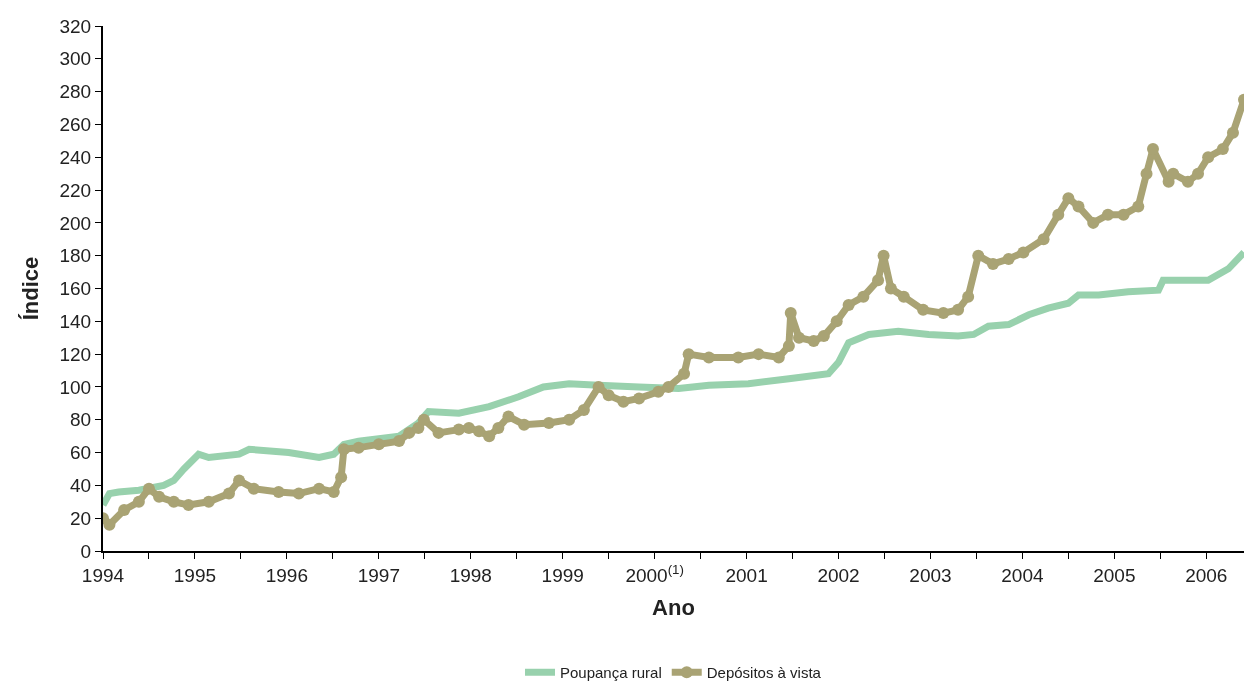  I want to click on x-tick-label: 1999, so click(562, 575).